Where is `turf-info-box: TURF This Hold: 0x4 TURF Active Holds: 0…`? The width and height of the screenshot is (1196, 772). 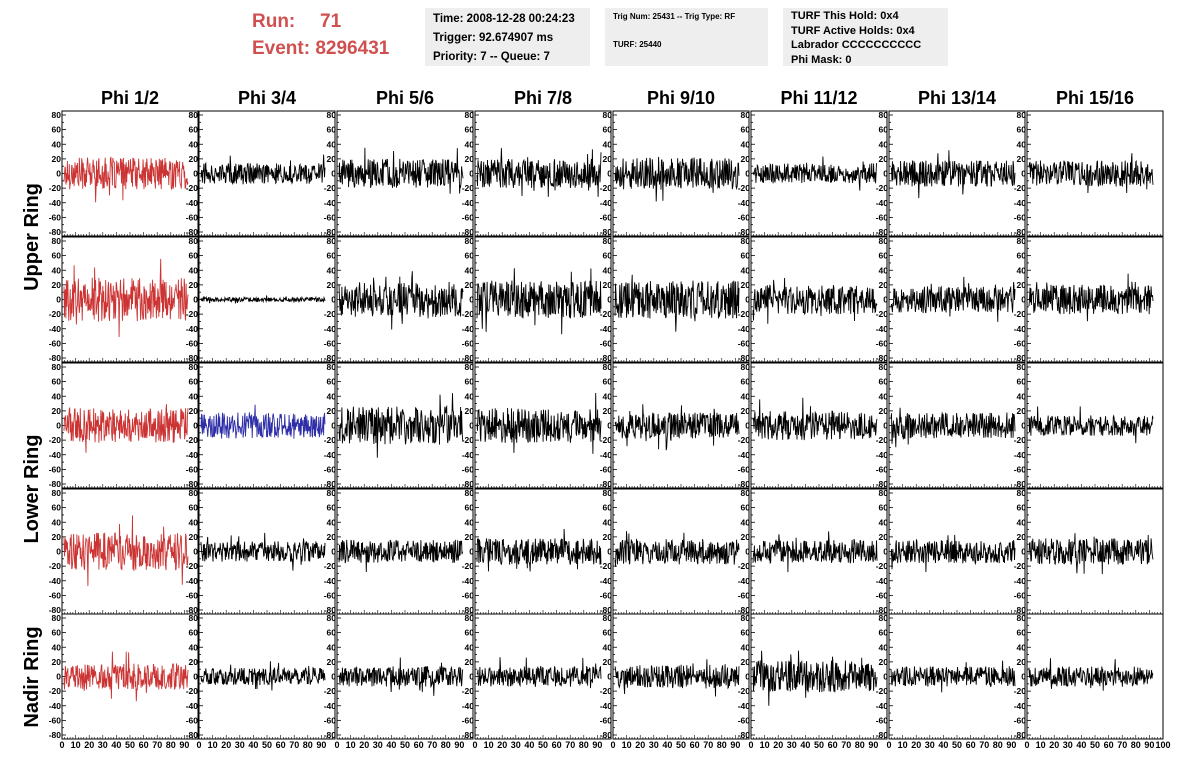 turf-info-box: TURF This Hold: 0x4 TURF Active Holds: 0… is located at coordinates (865, 37).